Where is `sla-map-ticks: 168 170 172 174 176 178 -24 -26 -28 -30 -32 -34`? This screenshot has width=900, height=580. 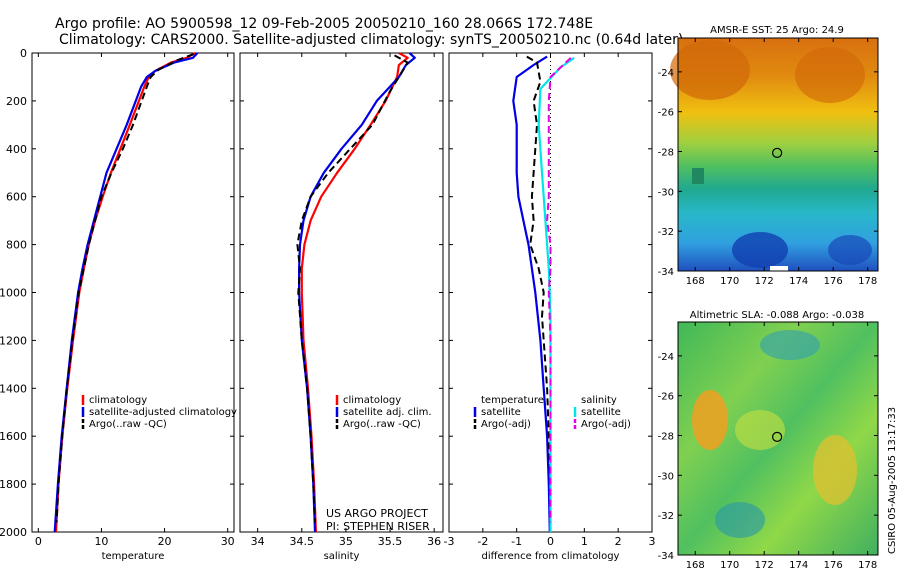 sla-map-ticks: 168 170 172 174 176 178 -24 -26 -28 -30 -32 -34 is located at coordinates (768, 446).